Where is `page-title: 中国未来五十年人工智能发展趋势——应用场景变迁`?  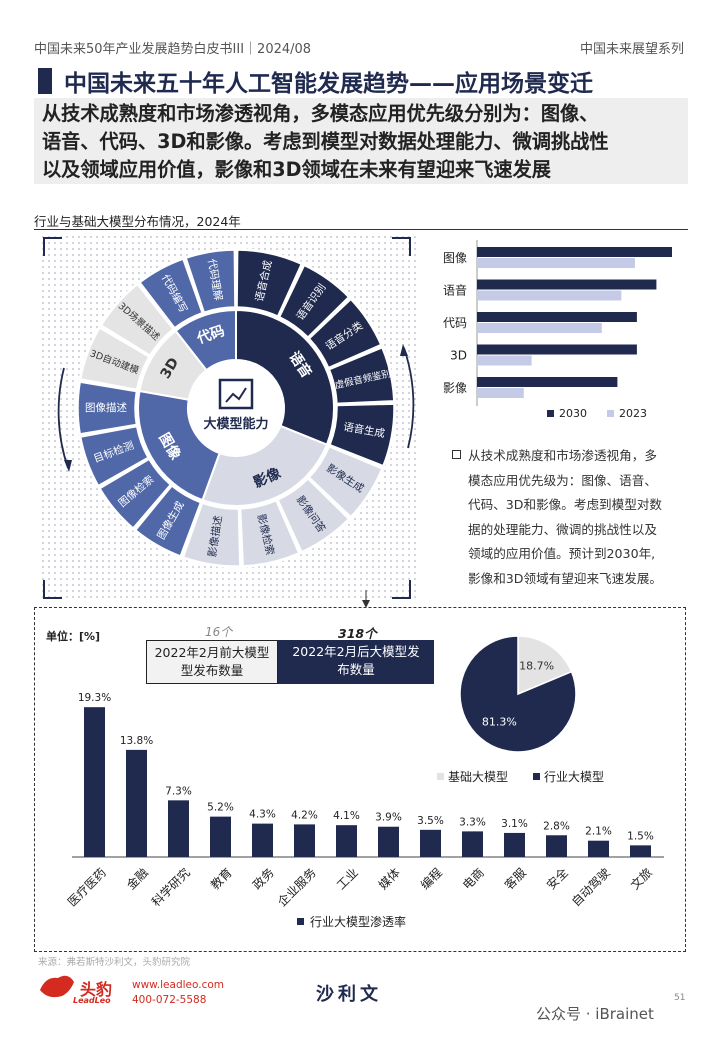
page-title: 中国未来五十年人工智能发展趋势——应用场景变迁 is located at coordinates (328, 84).